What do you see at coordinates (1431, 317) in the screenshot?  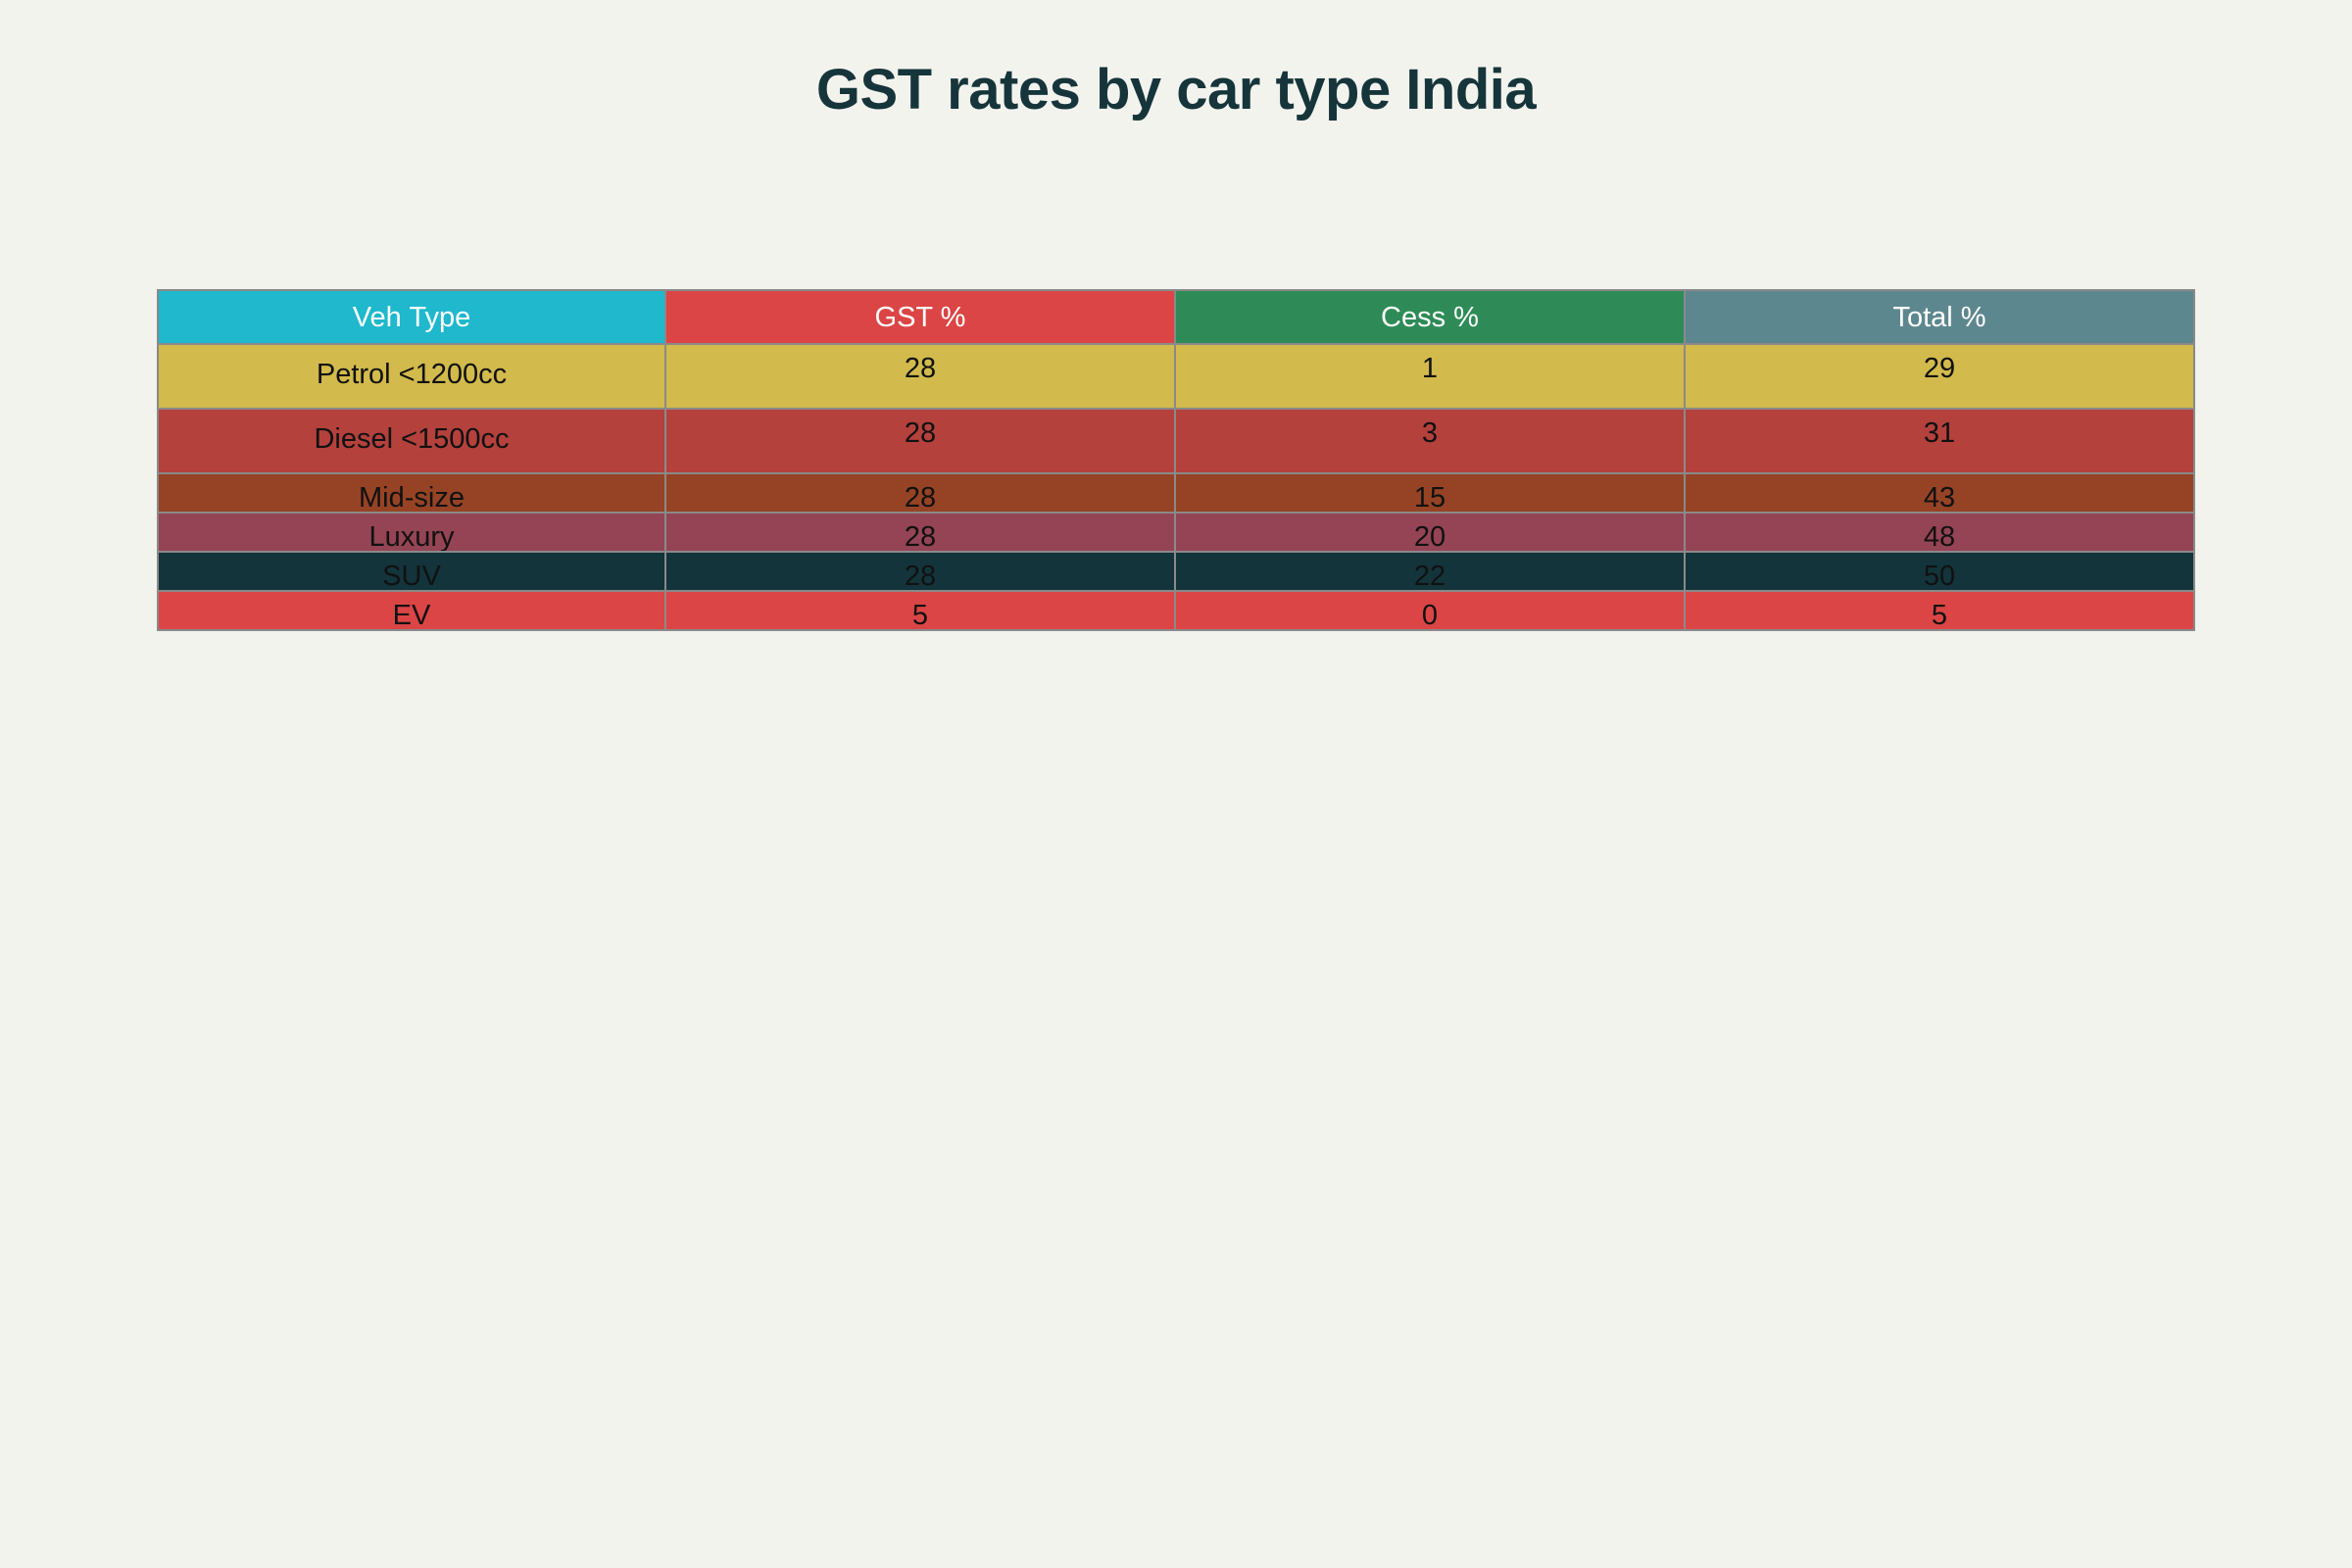 I see `header-cell: Cess %` at bounding box center [1431, 317].